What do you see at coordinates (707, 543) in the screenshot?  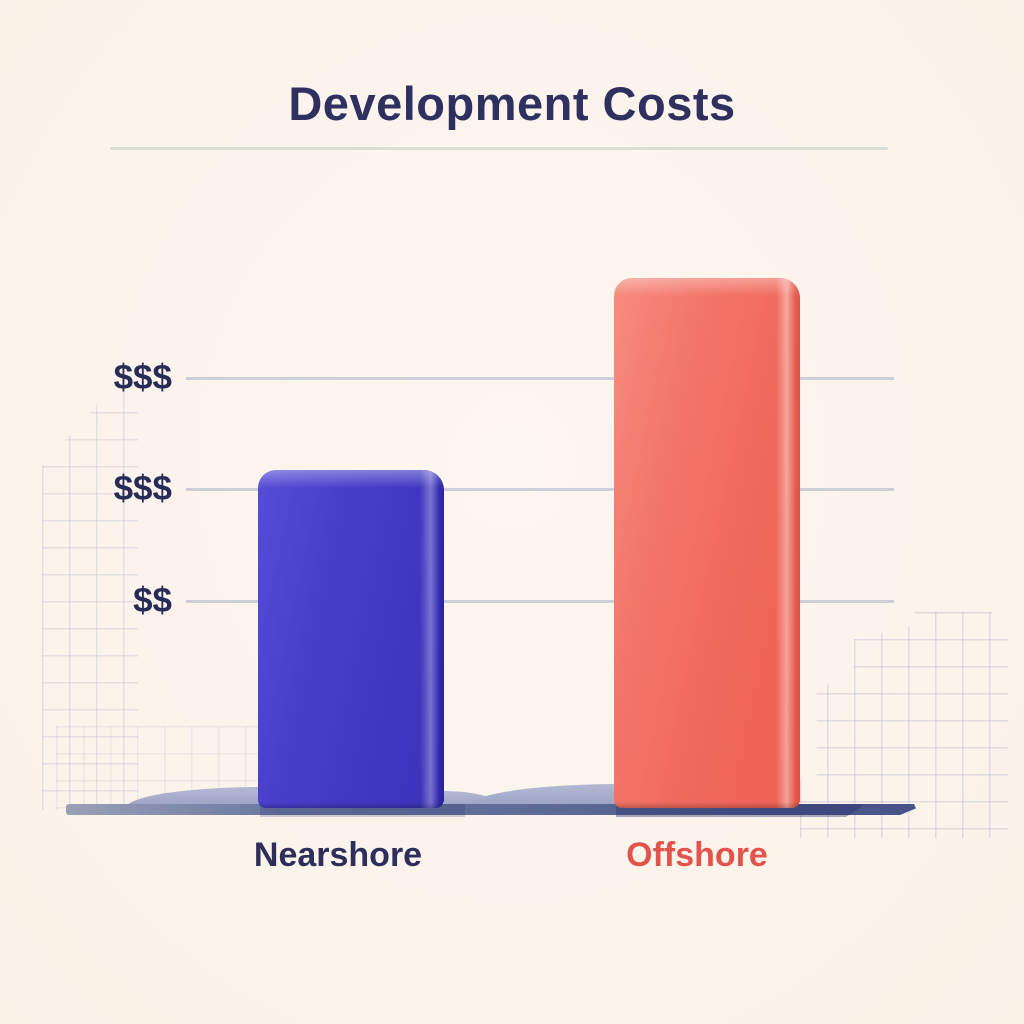 I see `offshore-bar` at bounding box center [707, 543].